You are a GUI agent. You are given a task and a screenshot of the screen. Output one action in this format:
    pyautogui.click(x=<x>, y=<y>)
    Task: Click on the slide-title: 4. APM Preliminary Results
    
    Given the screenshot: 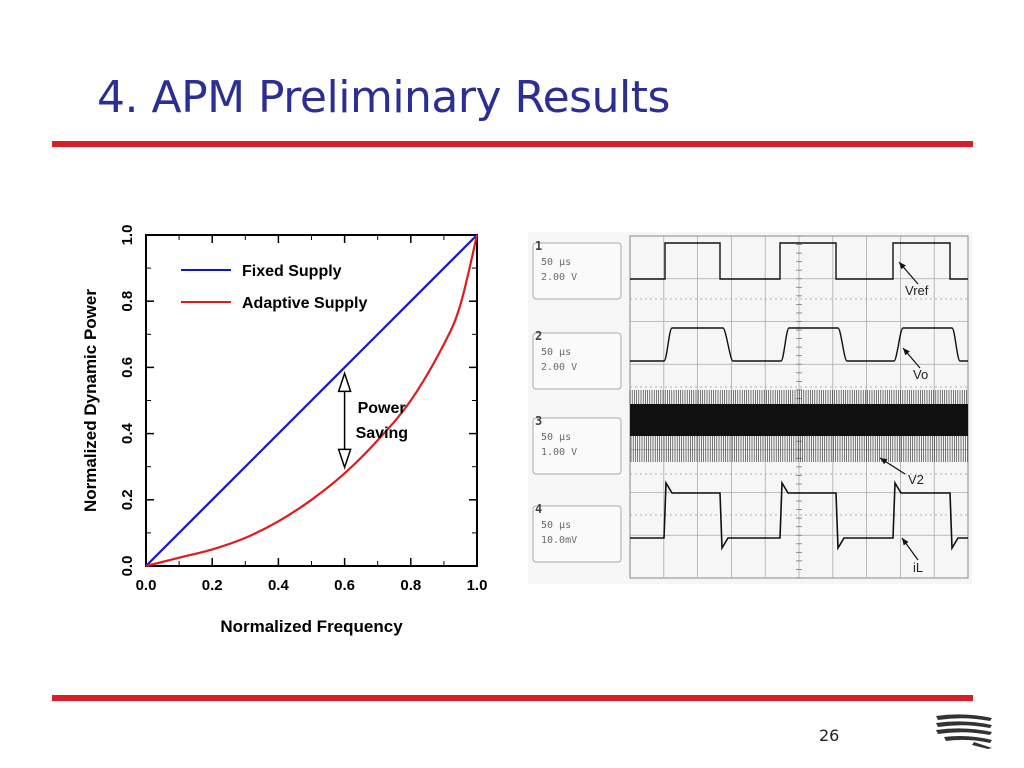 What is the action you would take?
    pyautogui.click(x=383, y=97)
    